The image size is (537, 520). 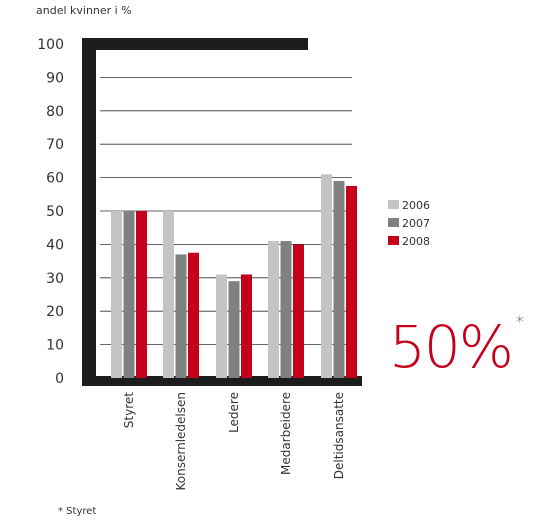 What do you see at coordinates (234, 412) in the screenshot?
I see `x-tick-label: Ledere` at bounding box center [234, 412].